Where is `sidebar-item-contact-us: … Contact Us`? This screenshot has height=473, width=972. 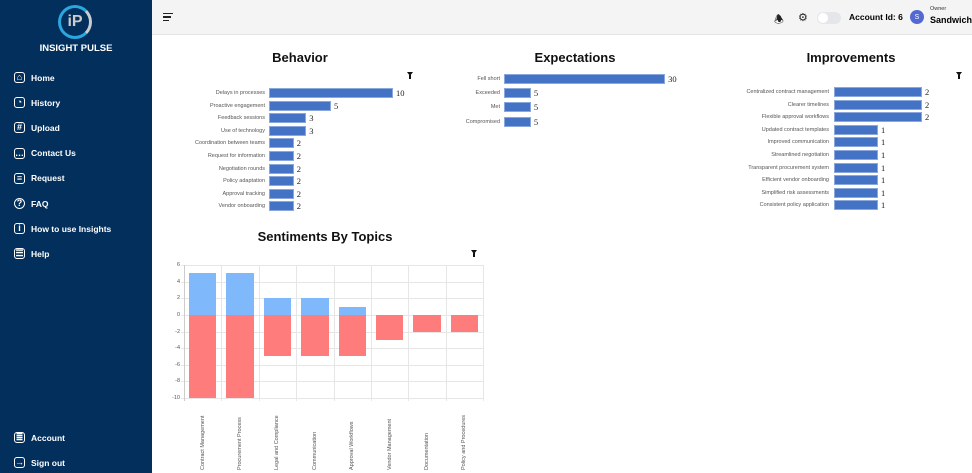 sidebar-item-contact-us: … Contact Us is located at coordinates (45, 153).